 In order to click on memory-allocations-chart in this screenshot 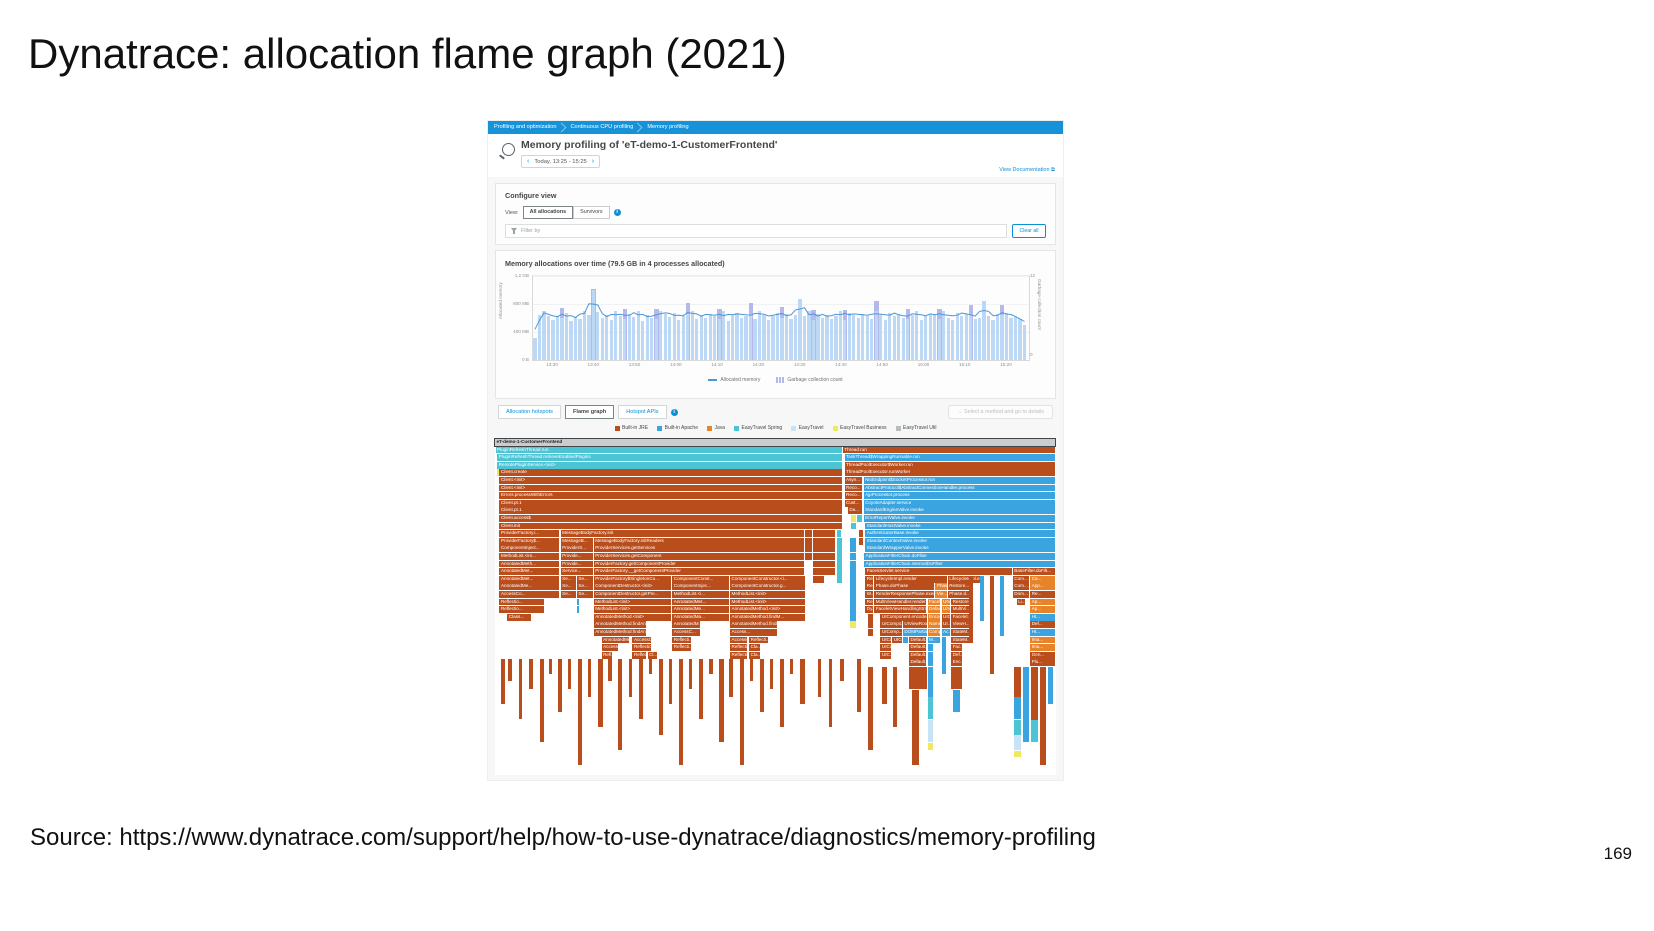, I will do `click(781, 318)`.